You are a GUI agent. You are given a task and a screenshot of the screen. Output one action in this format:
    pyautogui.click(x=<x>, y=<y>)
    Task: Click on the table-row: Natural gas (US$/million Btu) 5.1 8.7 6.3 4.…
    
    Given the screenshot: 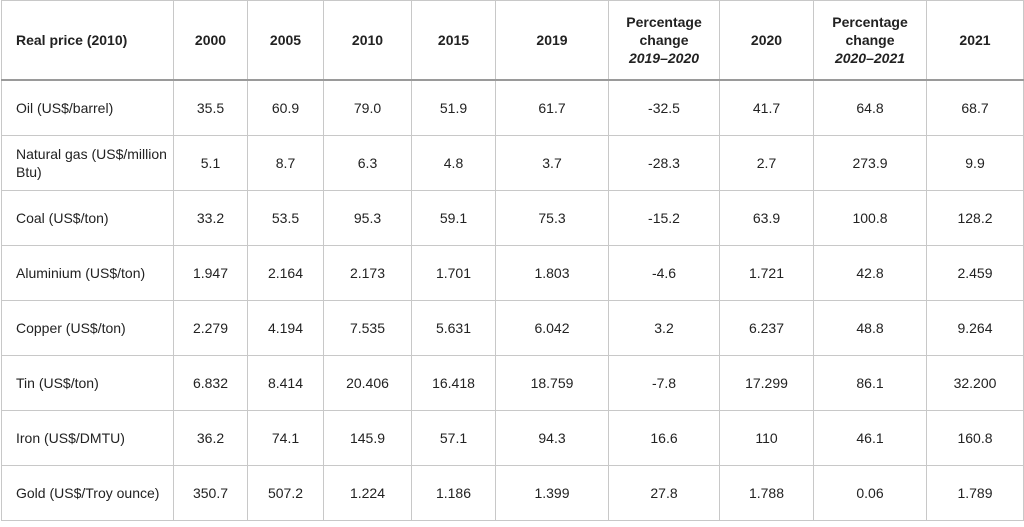 What is the action you would take?
    pyautogui.click(x=512, y=163)
    